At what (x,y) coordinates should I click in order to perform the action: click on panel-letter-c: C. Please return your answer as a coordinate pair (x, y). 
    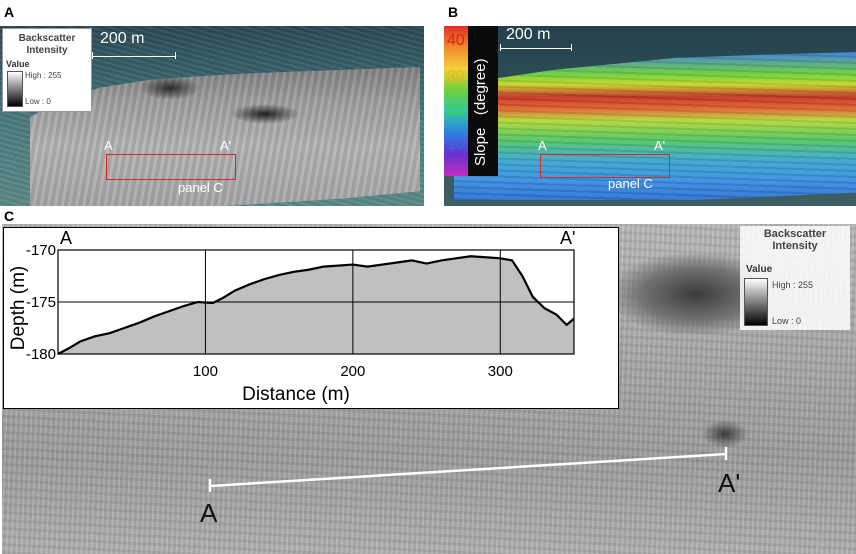
    Looking at the image, I should click on (9, 216).